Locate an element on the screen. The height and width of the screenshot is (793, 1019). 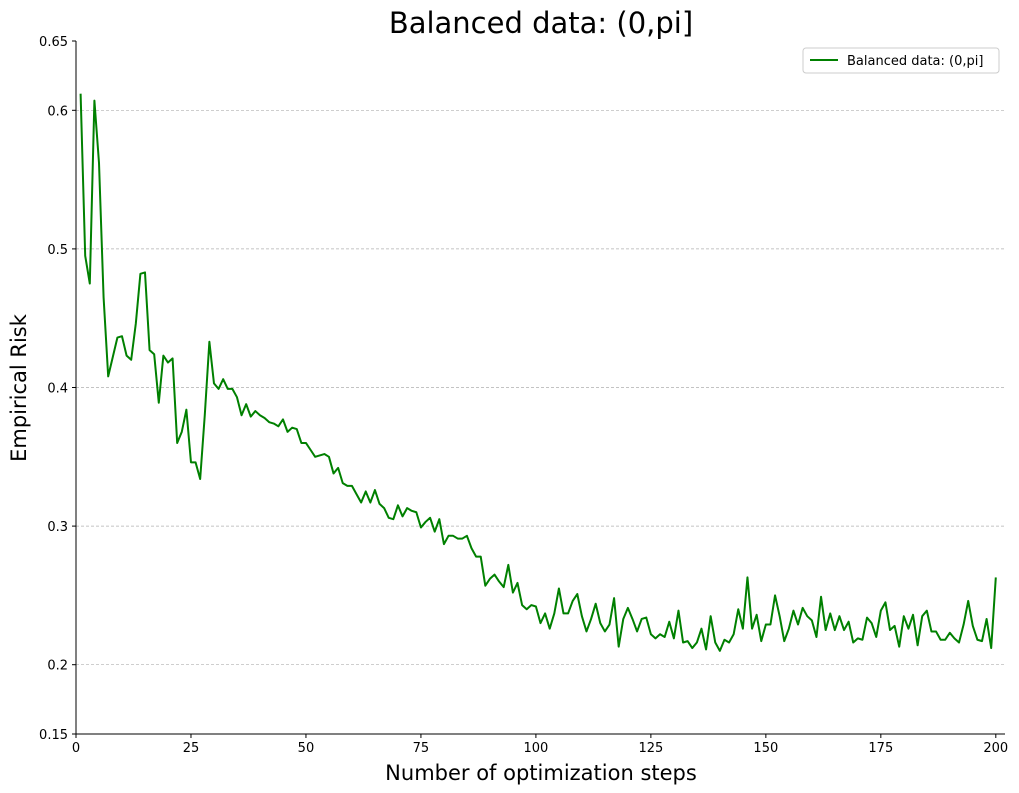
x-tick-label: 50 is located at coordinates (306, 748).